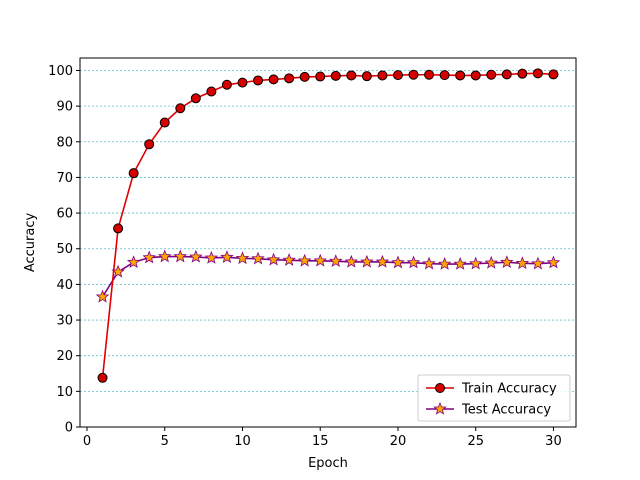  I want to click on x-axis-ticks: 0 5 10 15 20 25 30, so click(322, 438).